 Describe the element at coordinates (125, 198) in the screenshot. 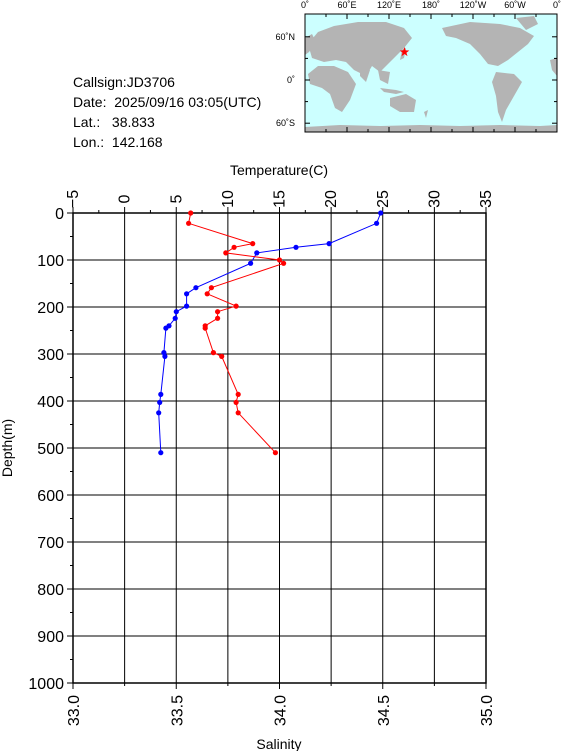

I see `temperature-tick-label: 0` at that location.